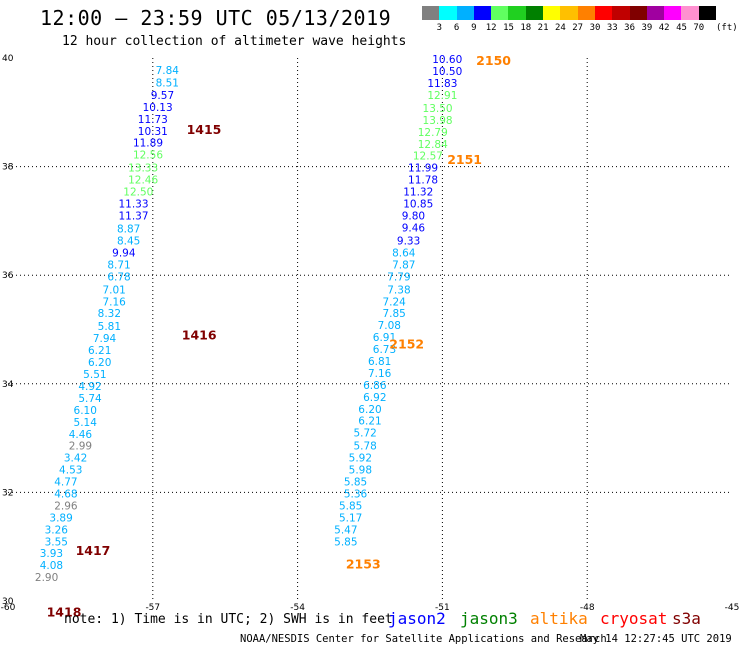 The image size is (740, 650). I want to click on color-scale-label: 24, so click(560, 28).